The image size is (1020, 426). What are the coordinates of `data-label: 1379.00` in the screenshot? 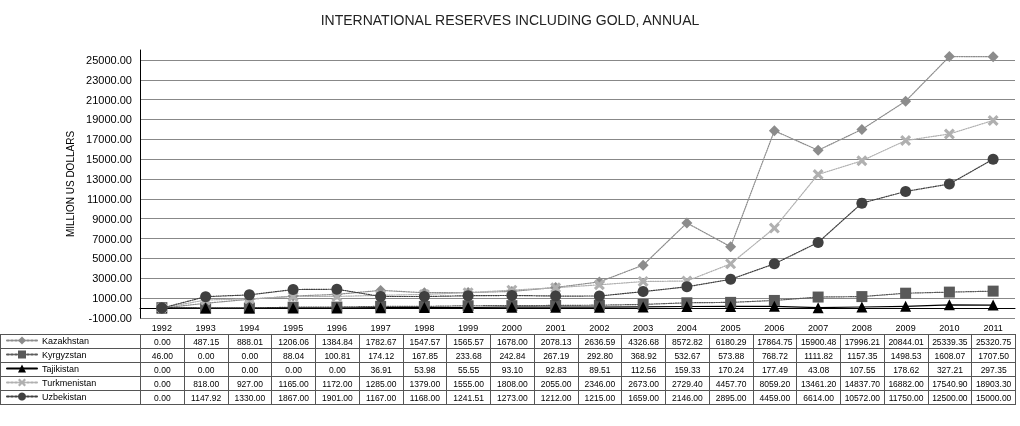 It's located at (425, 383).